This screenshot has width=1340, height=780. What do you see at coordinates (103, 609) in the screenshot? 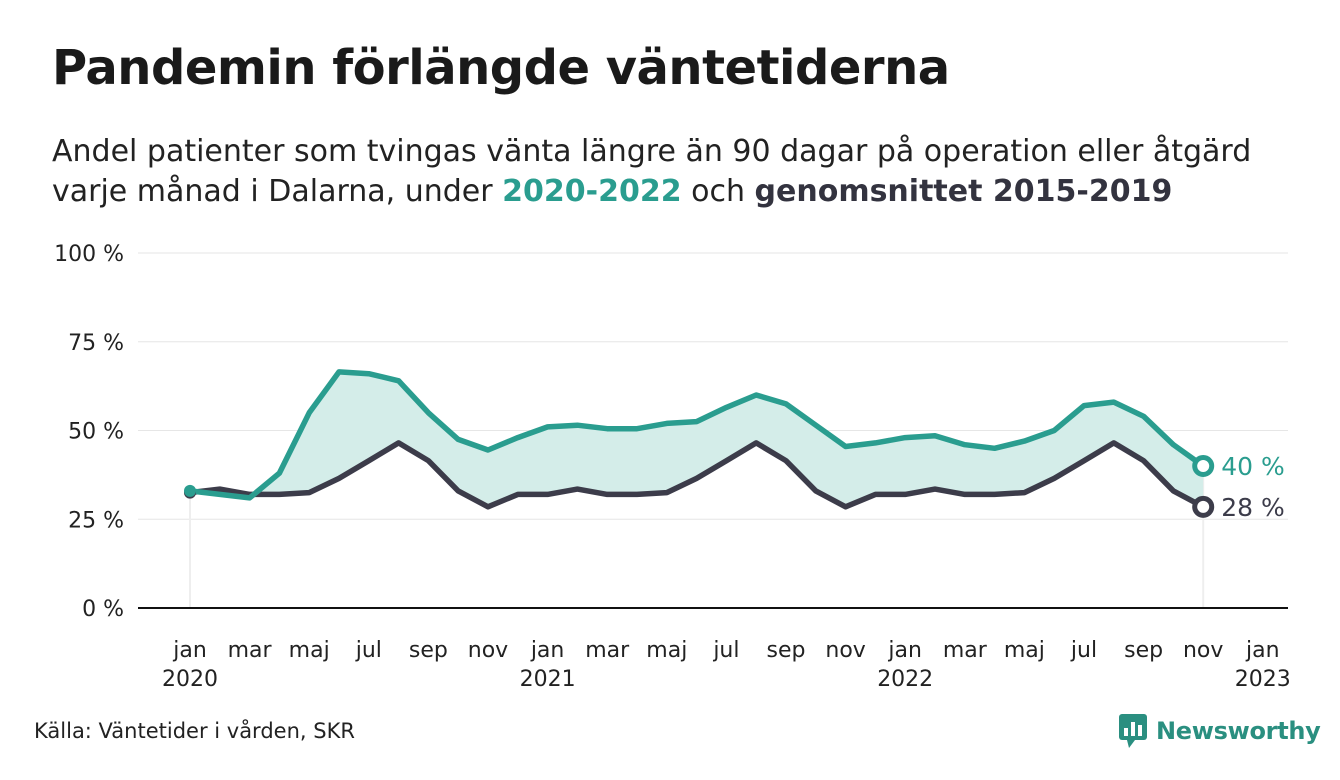
I see `y-tick-label: 0 %` at bounding box center [103, 609].